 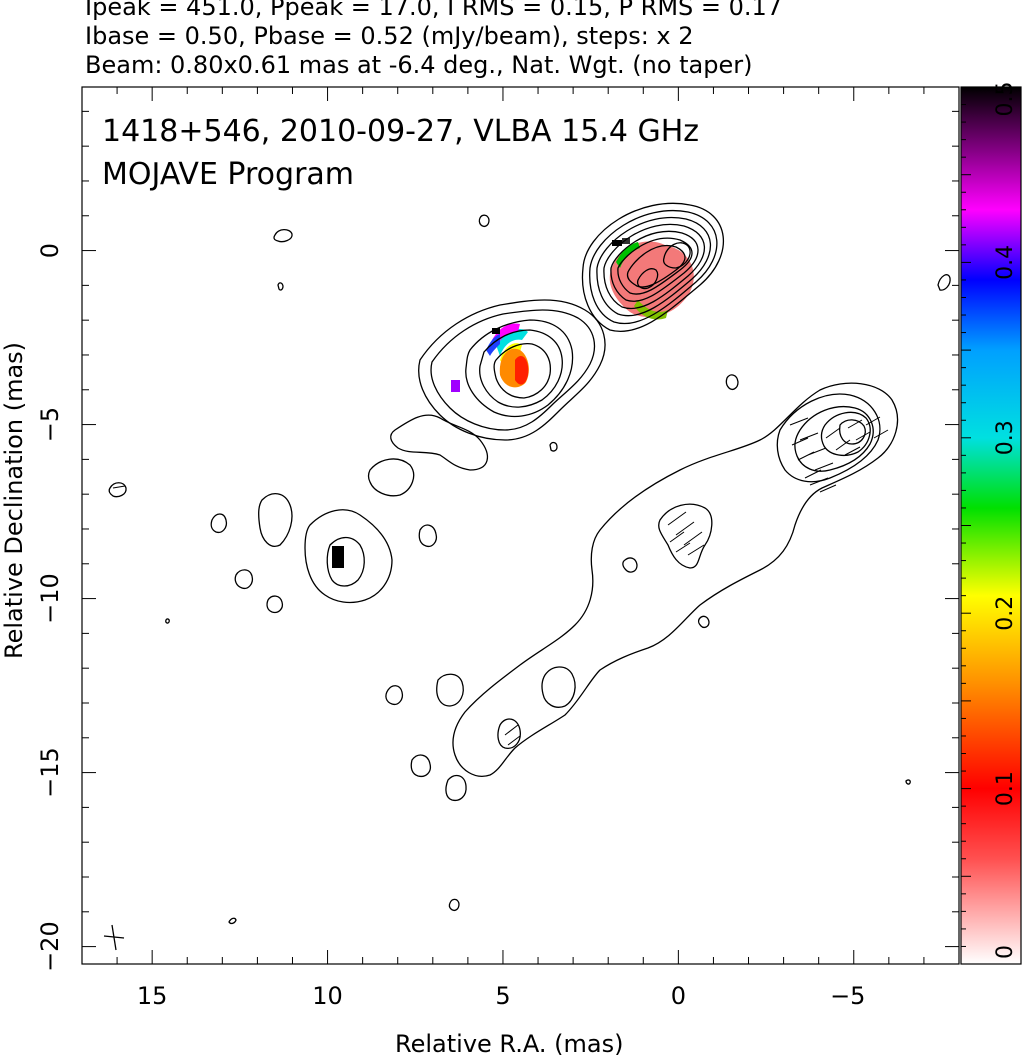 I want to click on y-tick-label: 0, so click(x=50, y=250).